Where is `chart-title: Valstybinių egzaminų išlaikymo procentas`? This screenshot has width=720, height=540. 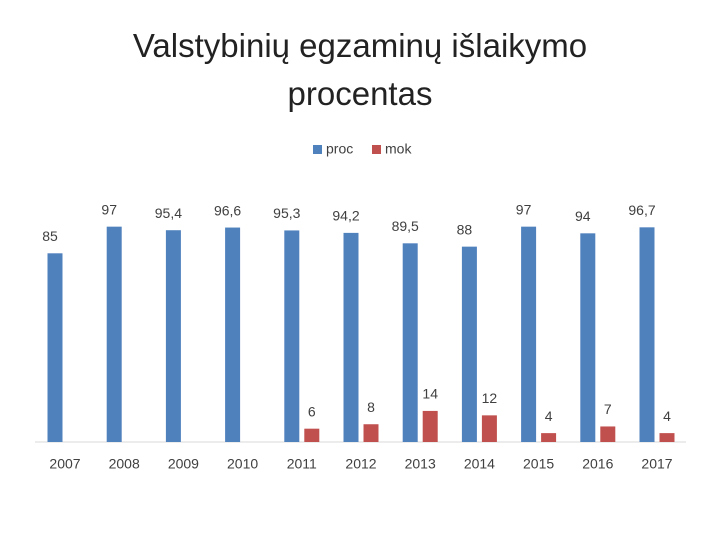
chart-title: Valstybinių egzaminų išlaikymo procentas is located at coordinates (360, 69).